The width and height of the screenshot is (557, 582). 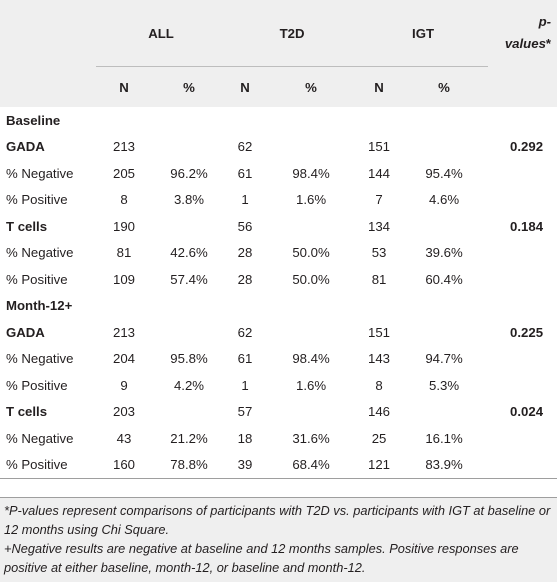 What do you see at coordinates (311, 200) in the screenshot?
I see `cell-pct: 1.6%` at bounding box center [311, 200].